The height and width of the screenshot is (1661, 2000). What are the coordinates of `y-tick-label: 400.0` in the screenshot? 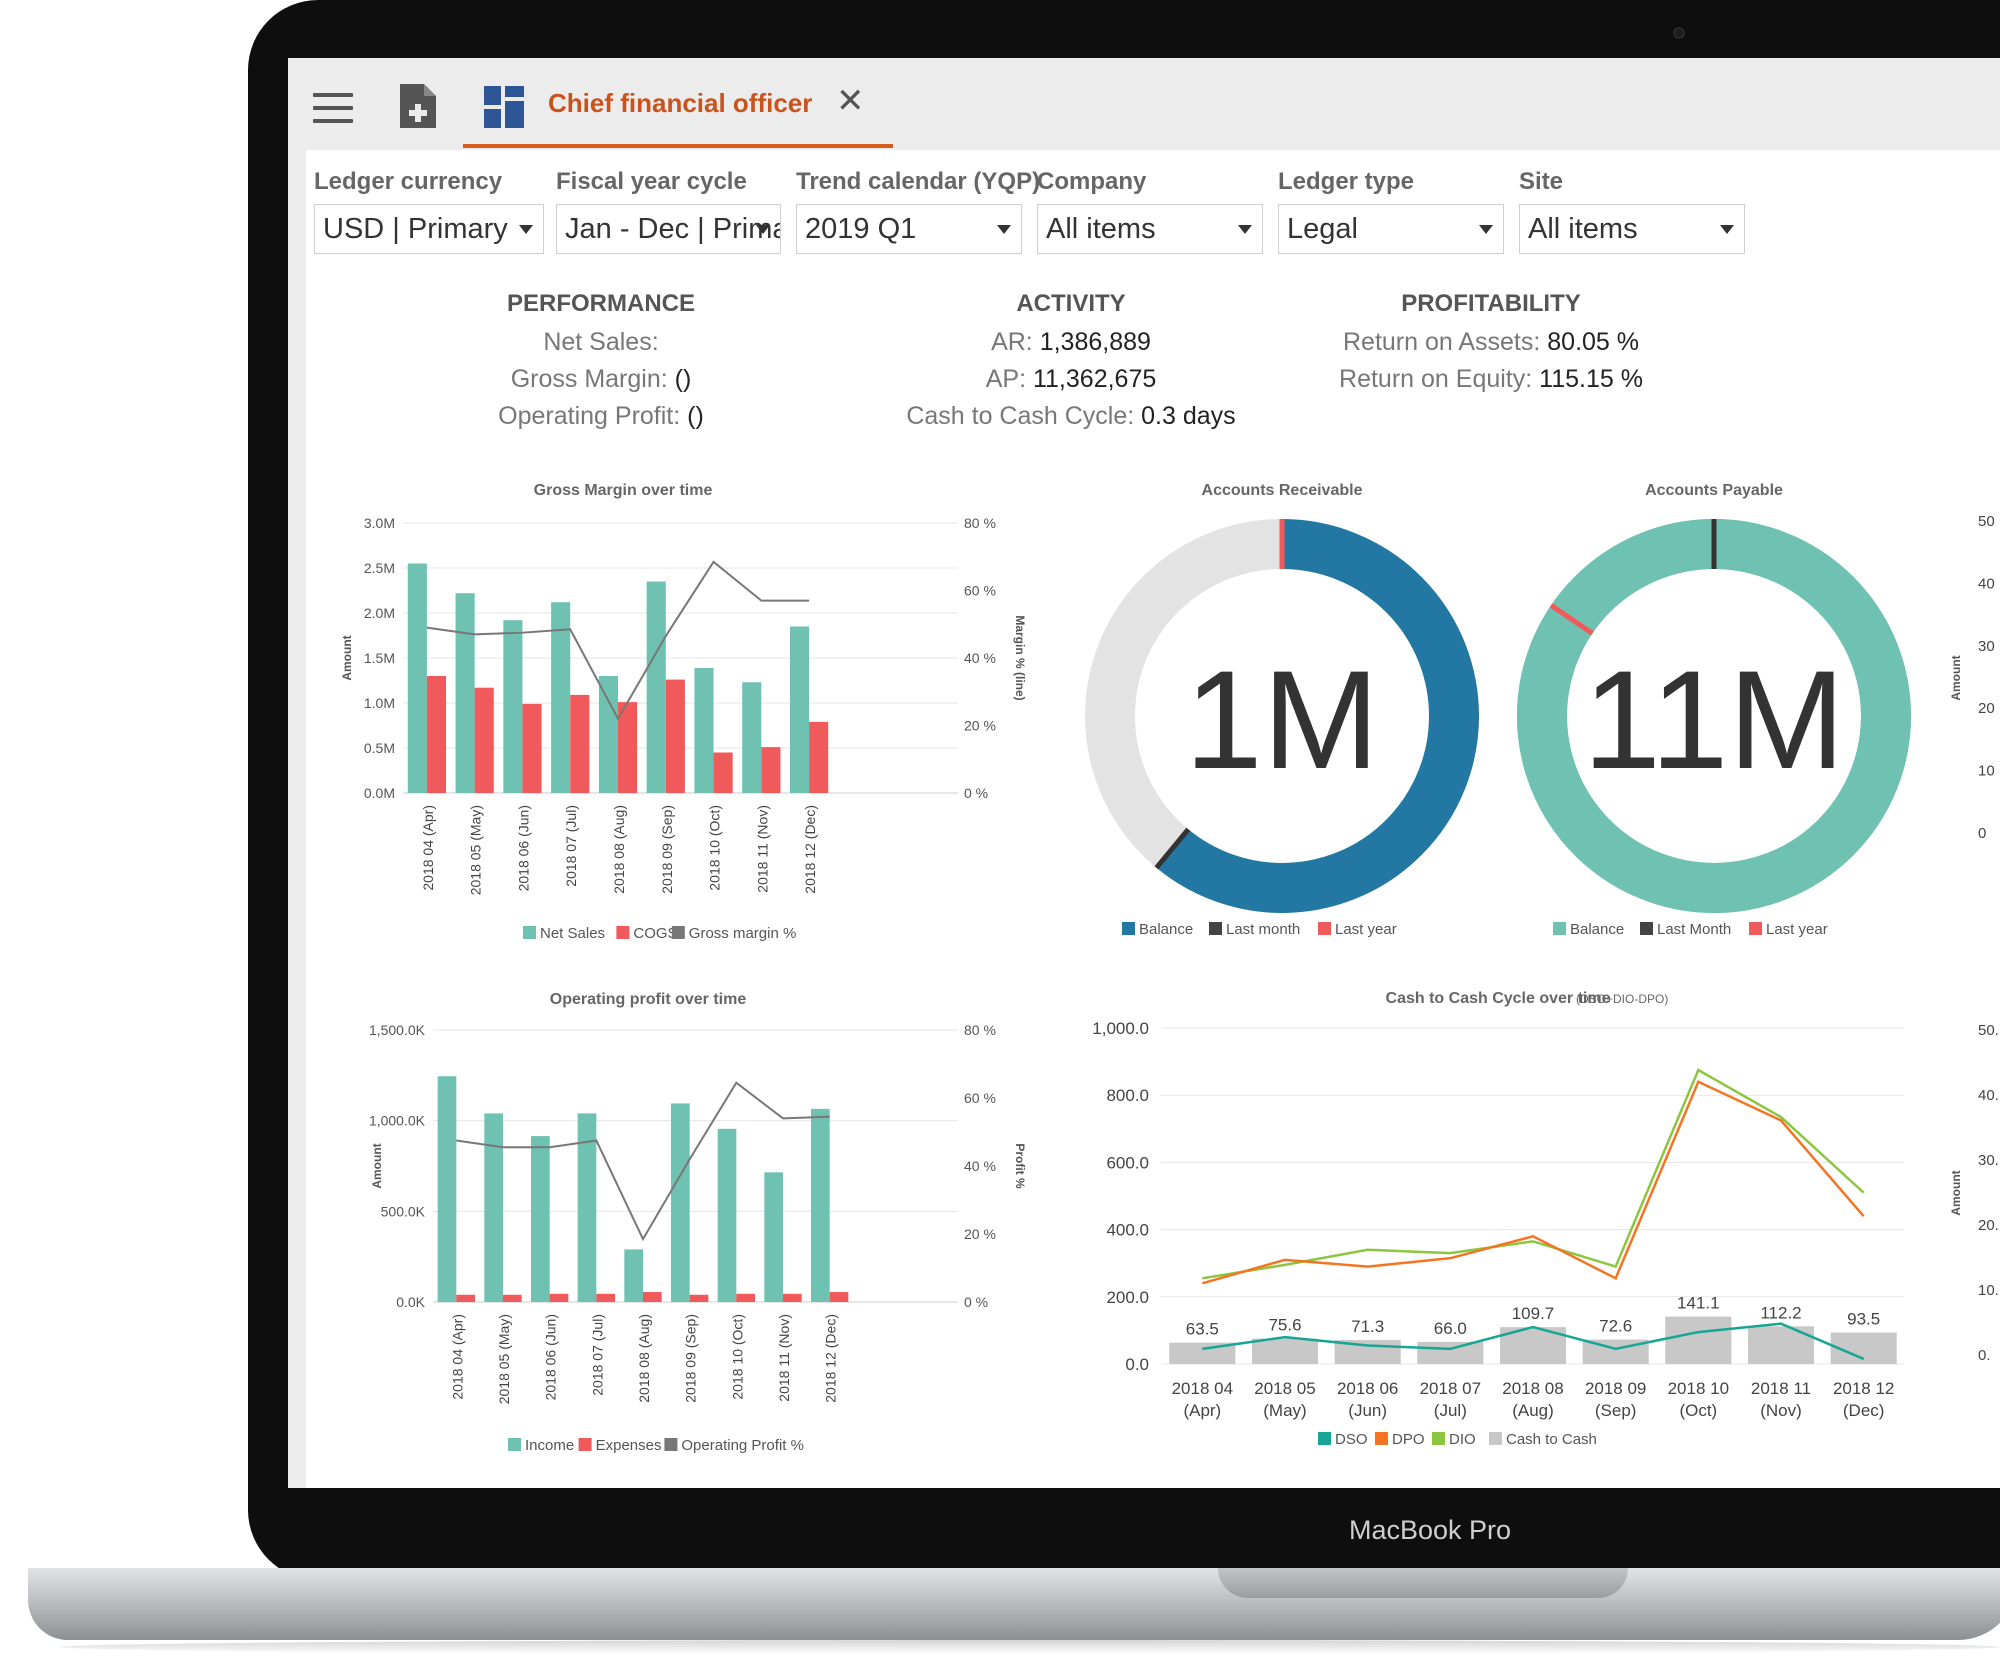 It's located at (1127, 1230).